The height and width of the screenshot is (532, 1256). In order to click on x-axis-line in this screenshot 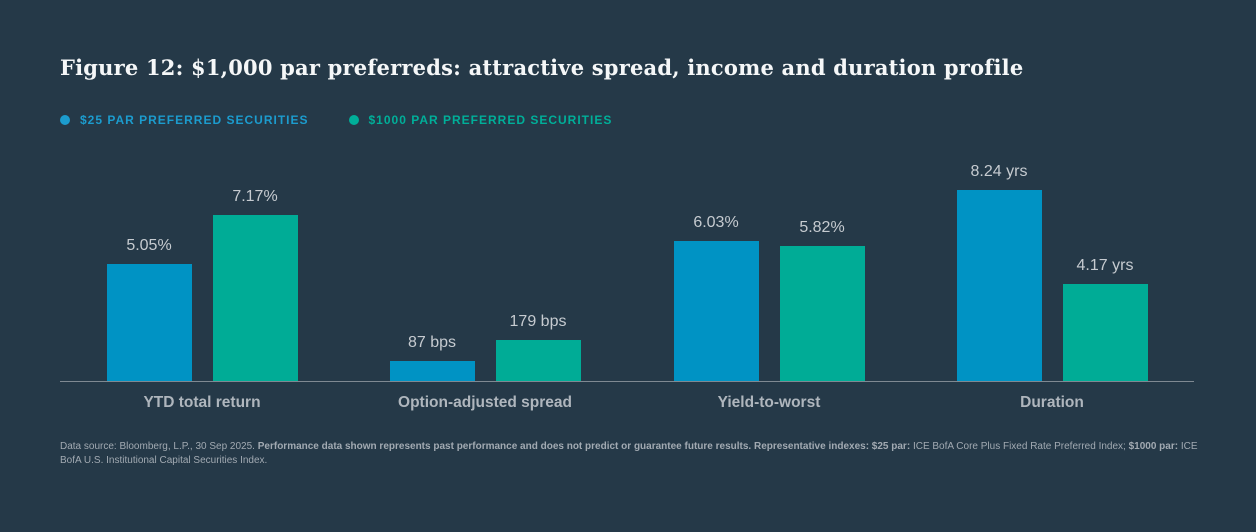, I will do `click(627, 381)`.